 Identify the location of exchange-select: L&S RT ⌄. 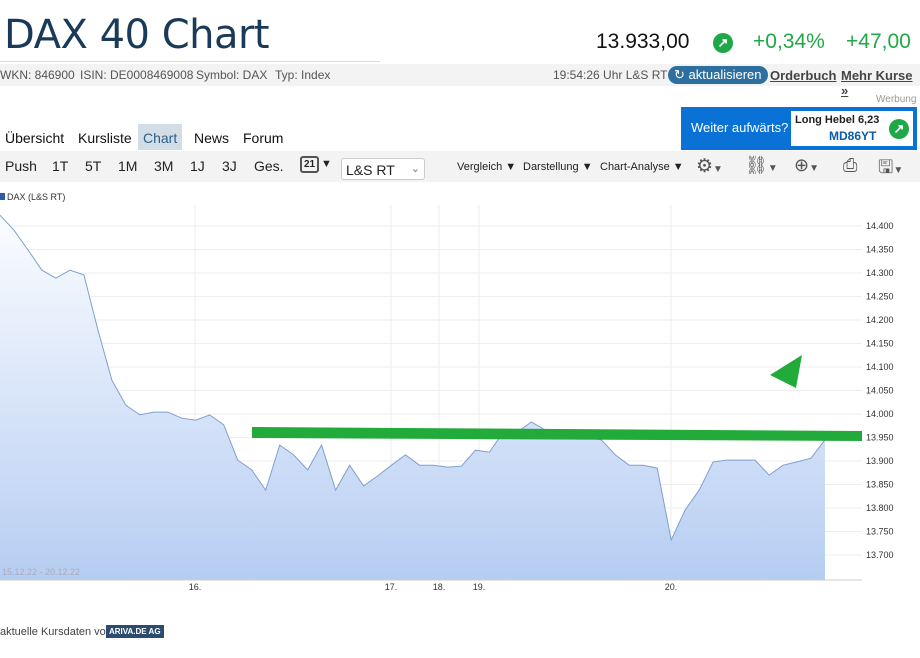
(383, 169).